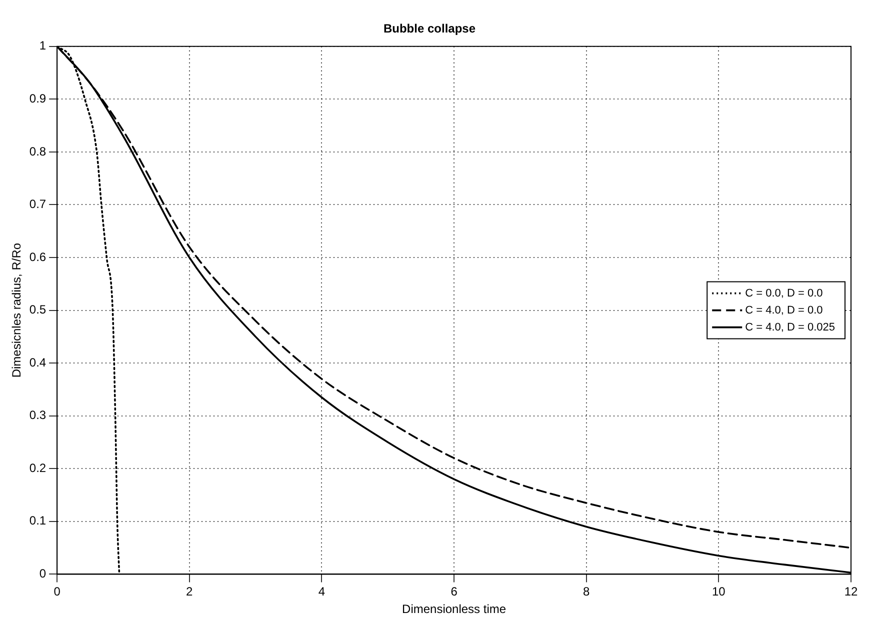  Describe the element at coordinates (37, 362) in the screenshot. I see `y-tick-label: 0.4` at that location.